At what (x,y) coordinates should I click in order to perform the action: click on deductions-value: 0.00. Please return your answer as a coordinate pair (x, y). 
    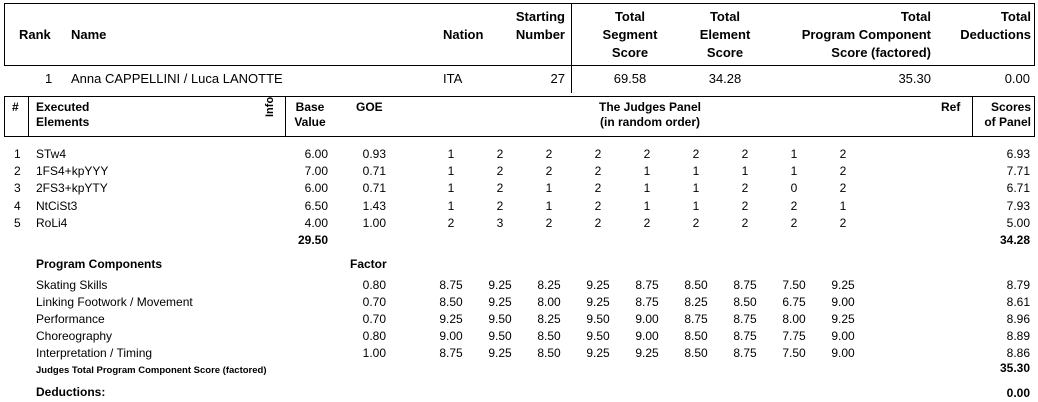
    Looking at the image, I should click on (1018, 393).